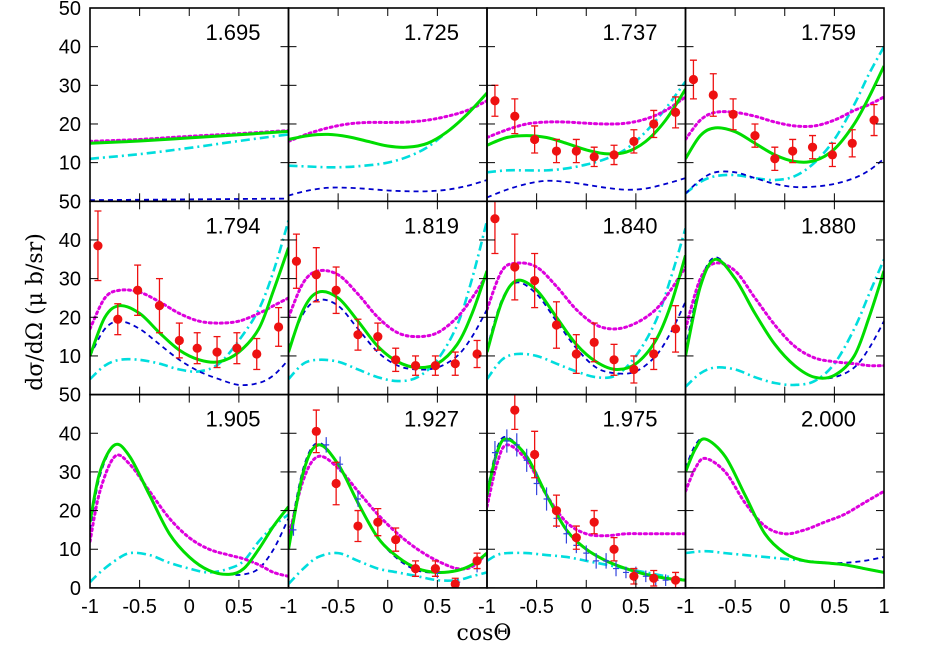  What do you see at coordinates (828, 225) in the screenshot?
I see `panel-energy-label: 1.880` at bounding box center [828, 225].